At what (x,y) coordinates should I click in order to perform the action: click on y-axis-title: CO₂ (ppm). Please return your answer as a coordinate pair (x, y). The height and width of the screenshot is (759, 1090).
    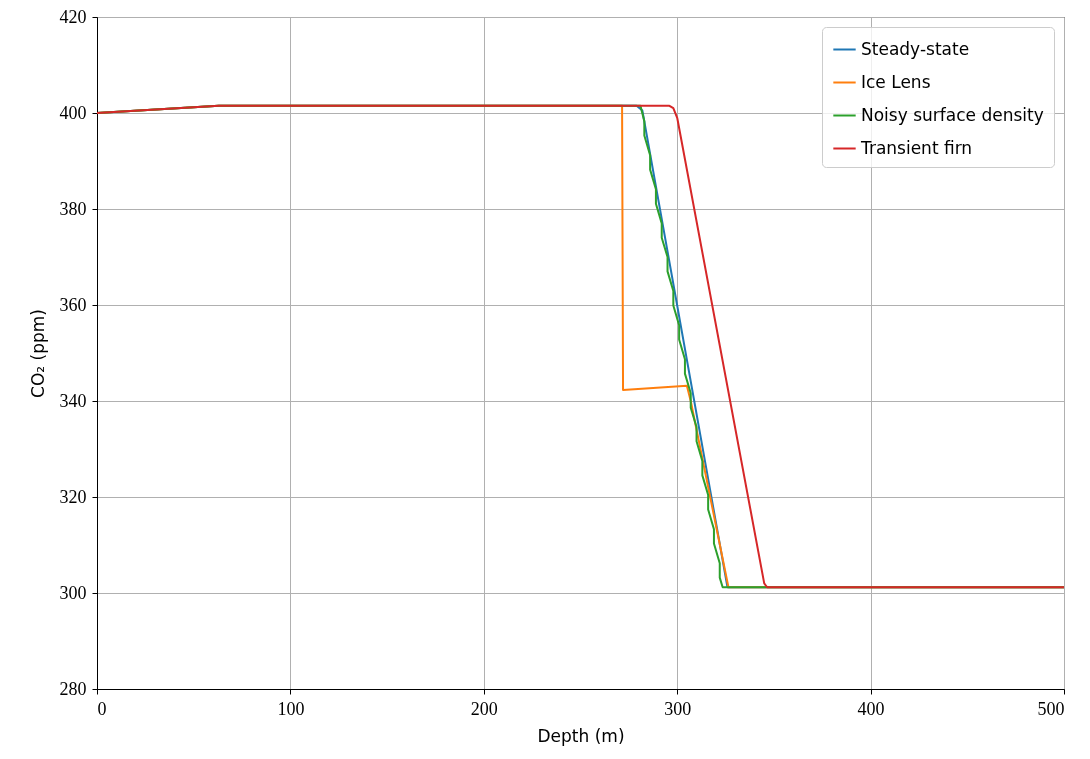
    Looking at the image, I should click on (37, 353).